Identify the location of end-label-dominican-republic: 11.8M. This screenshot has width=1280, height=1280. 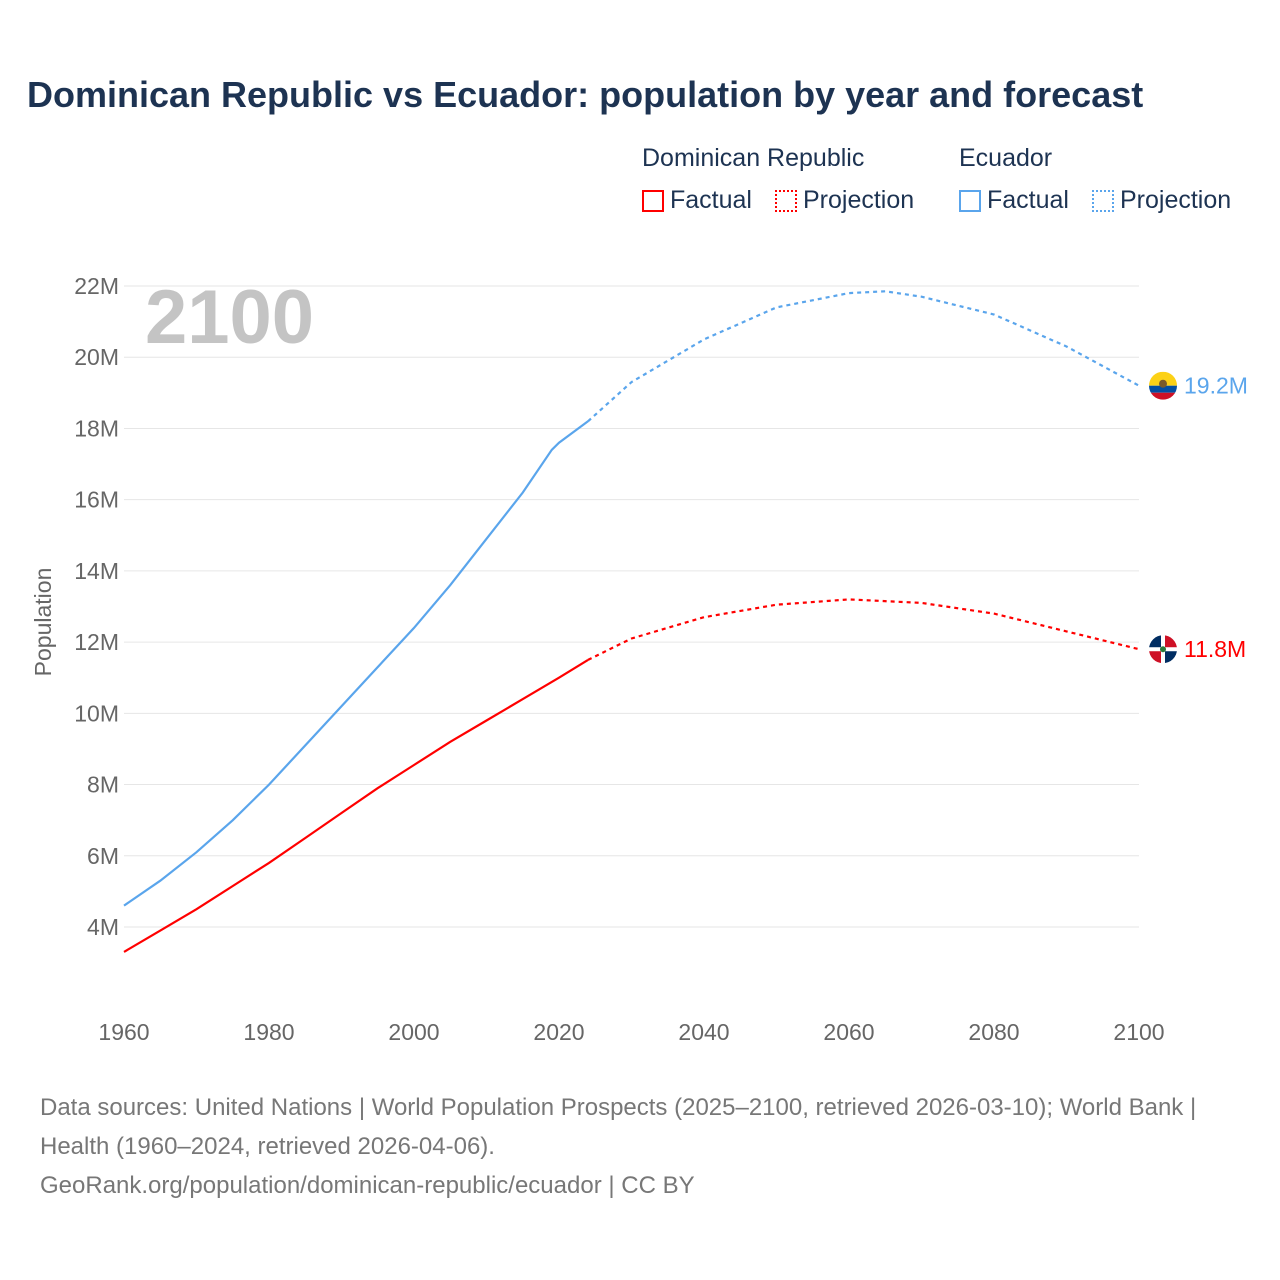
(1215, 649).